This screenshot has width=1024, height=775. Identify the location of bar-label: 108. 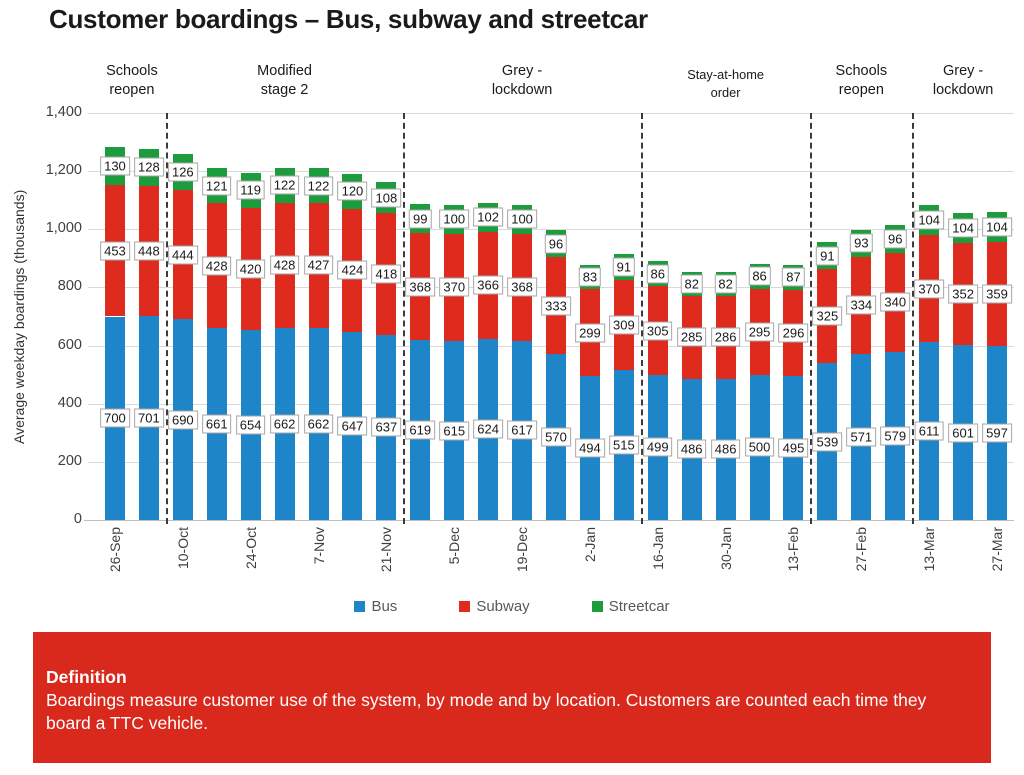
(386, 198).